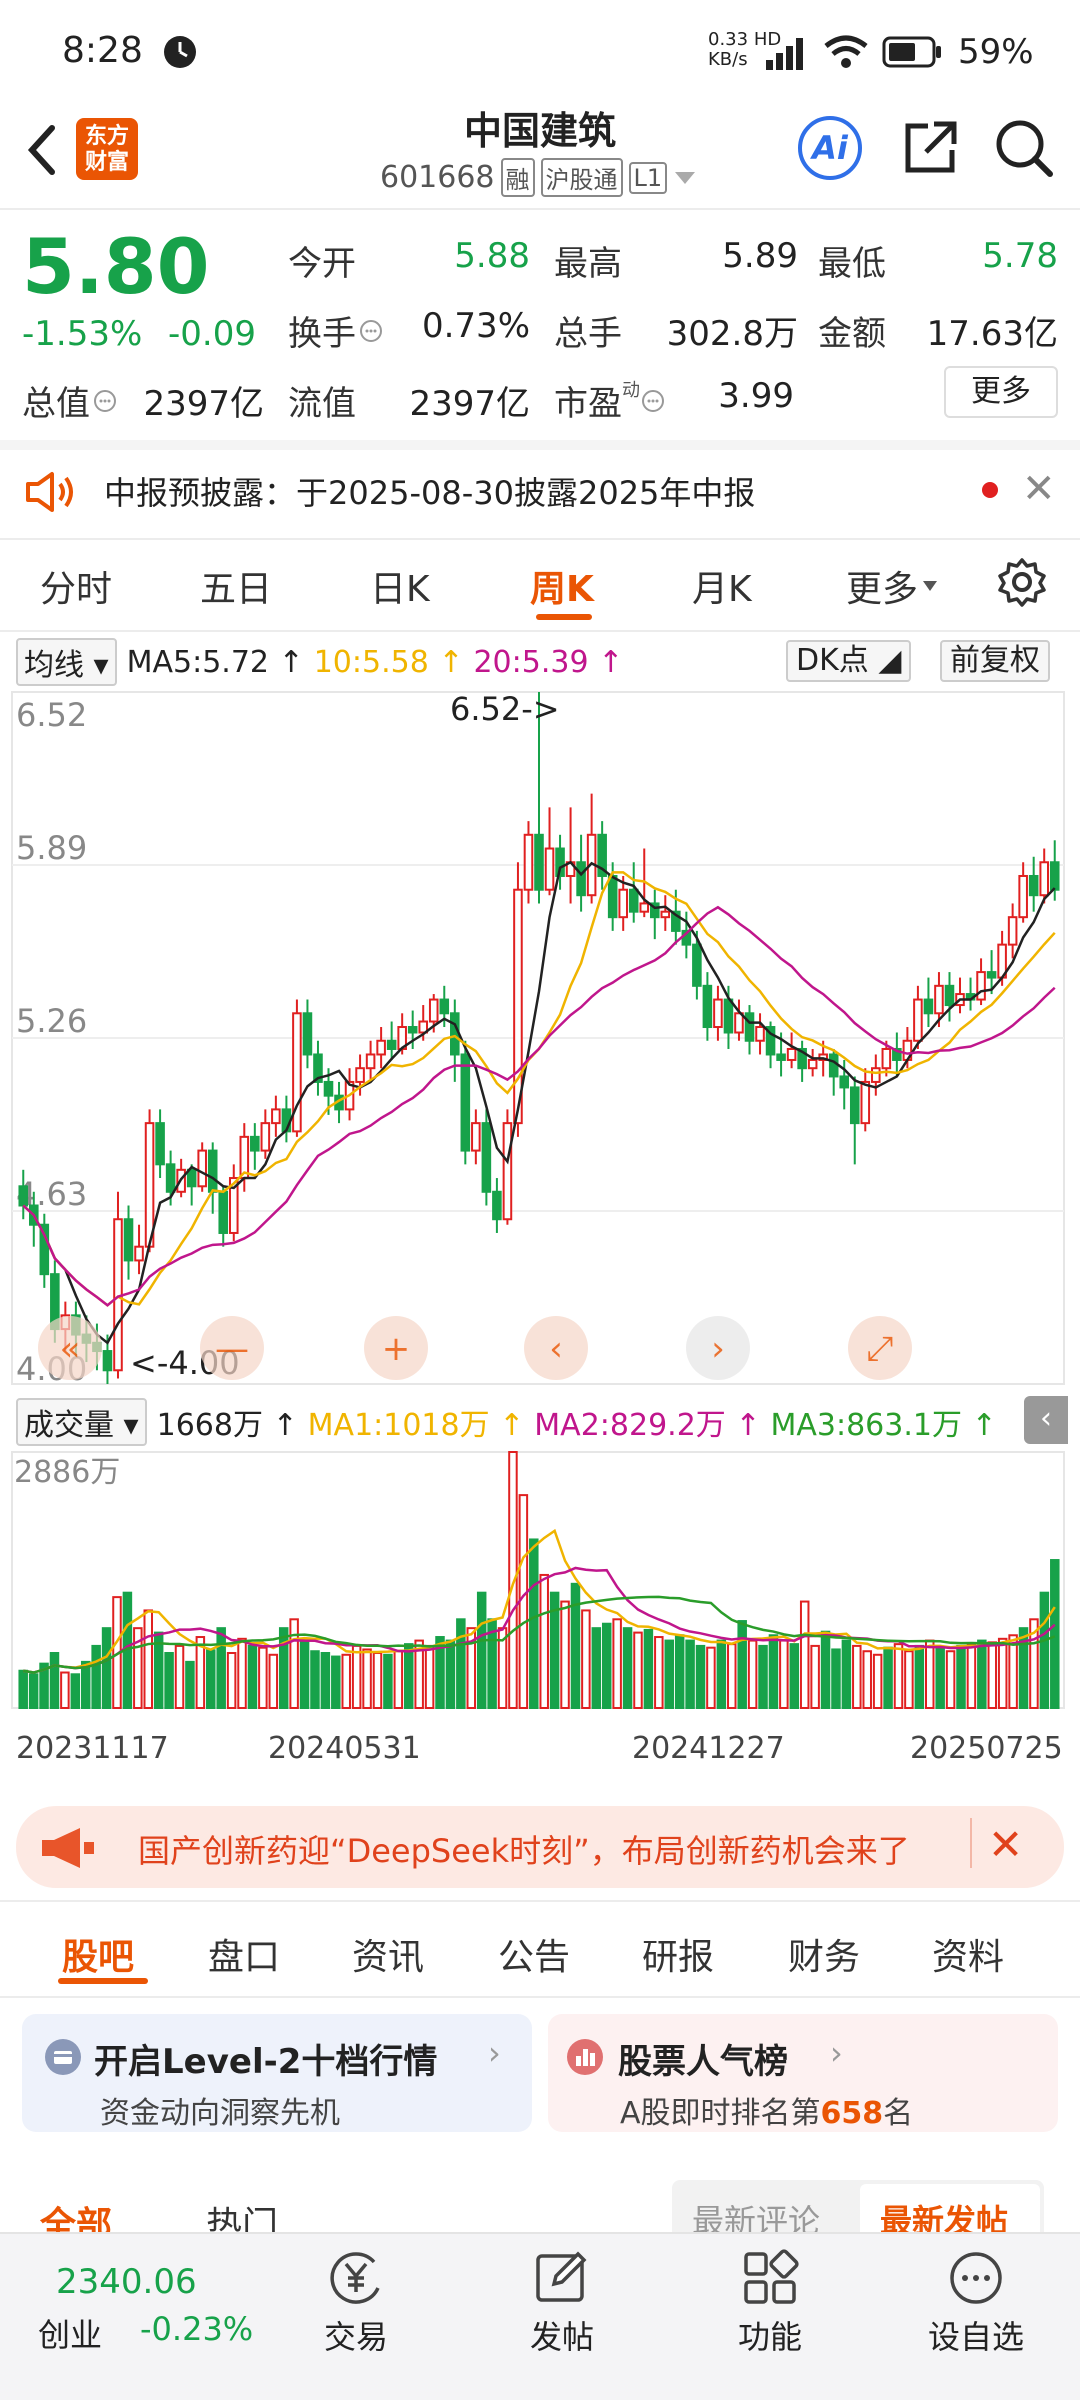 The height and width of the screenshot is (2400, 1080). I want to click on tab-more: 更多, so click(892, 586).